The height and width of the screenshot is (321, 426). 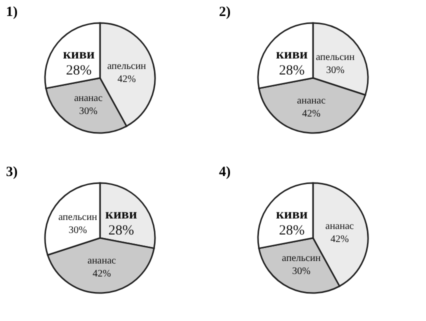 I want to click on chart-title: 2), so click(x=225, y=12).